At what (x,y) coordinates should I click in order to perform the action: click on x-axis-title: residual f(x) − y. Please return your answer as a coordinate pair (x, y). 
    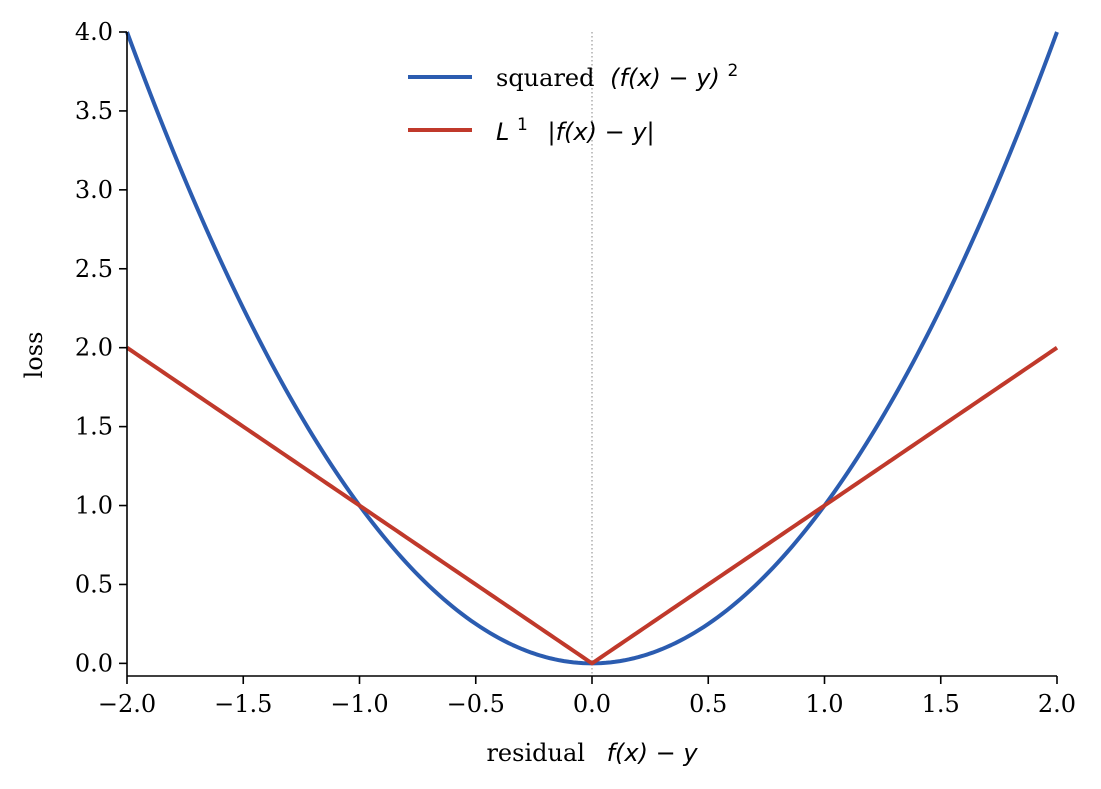
    Looking at the image, I should click on (592, 753).